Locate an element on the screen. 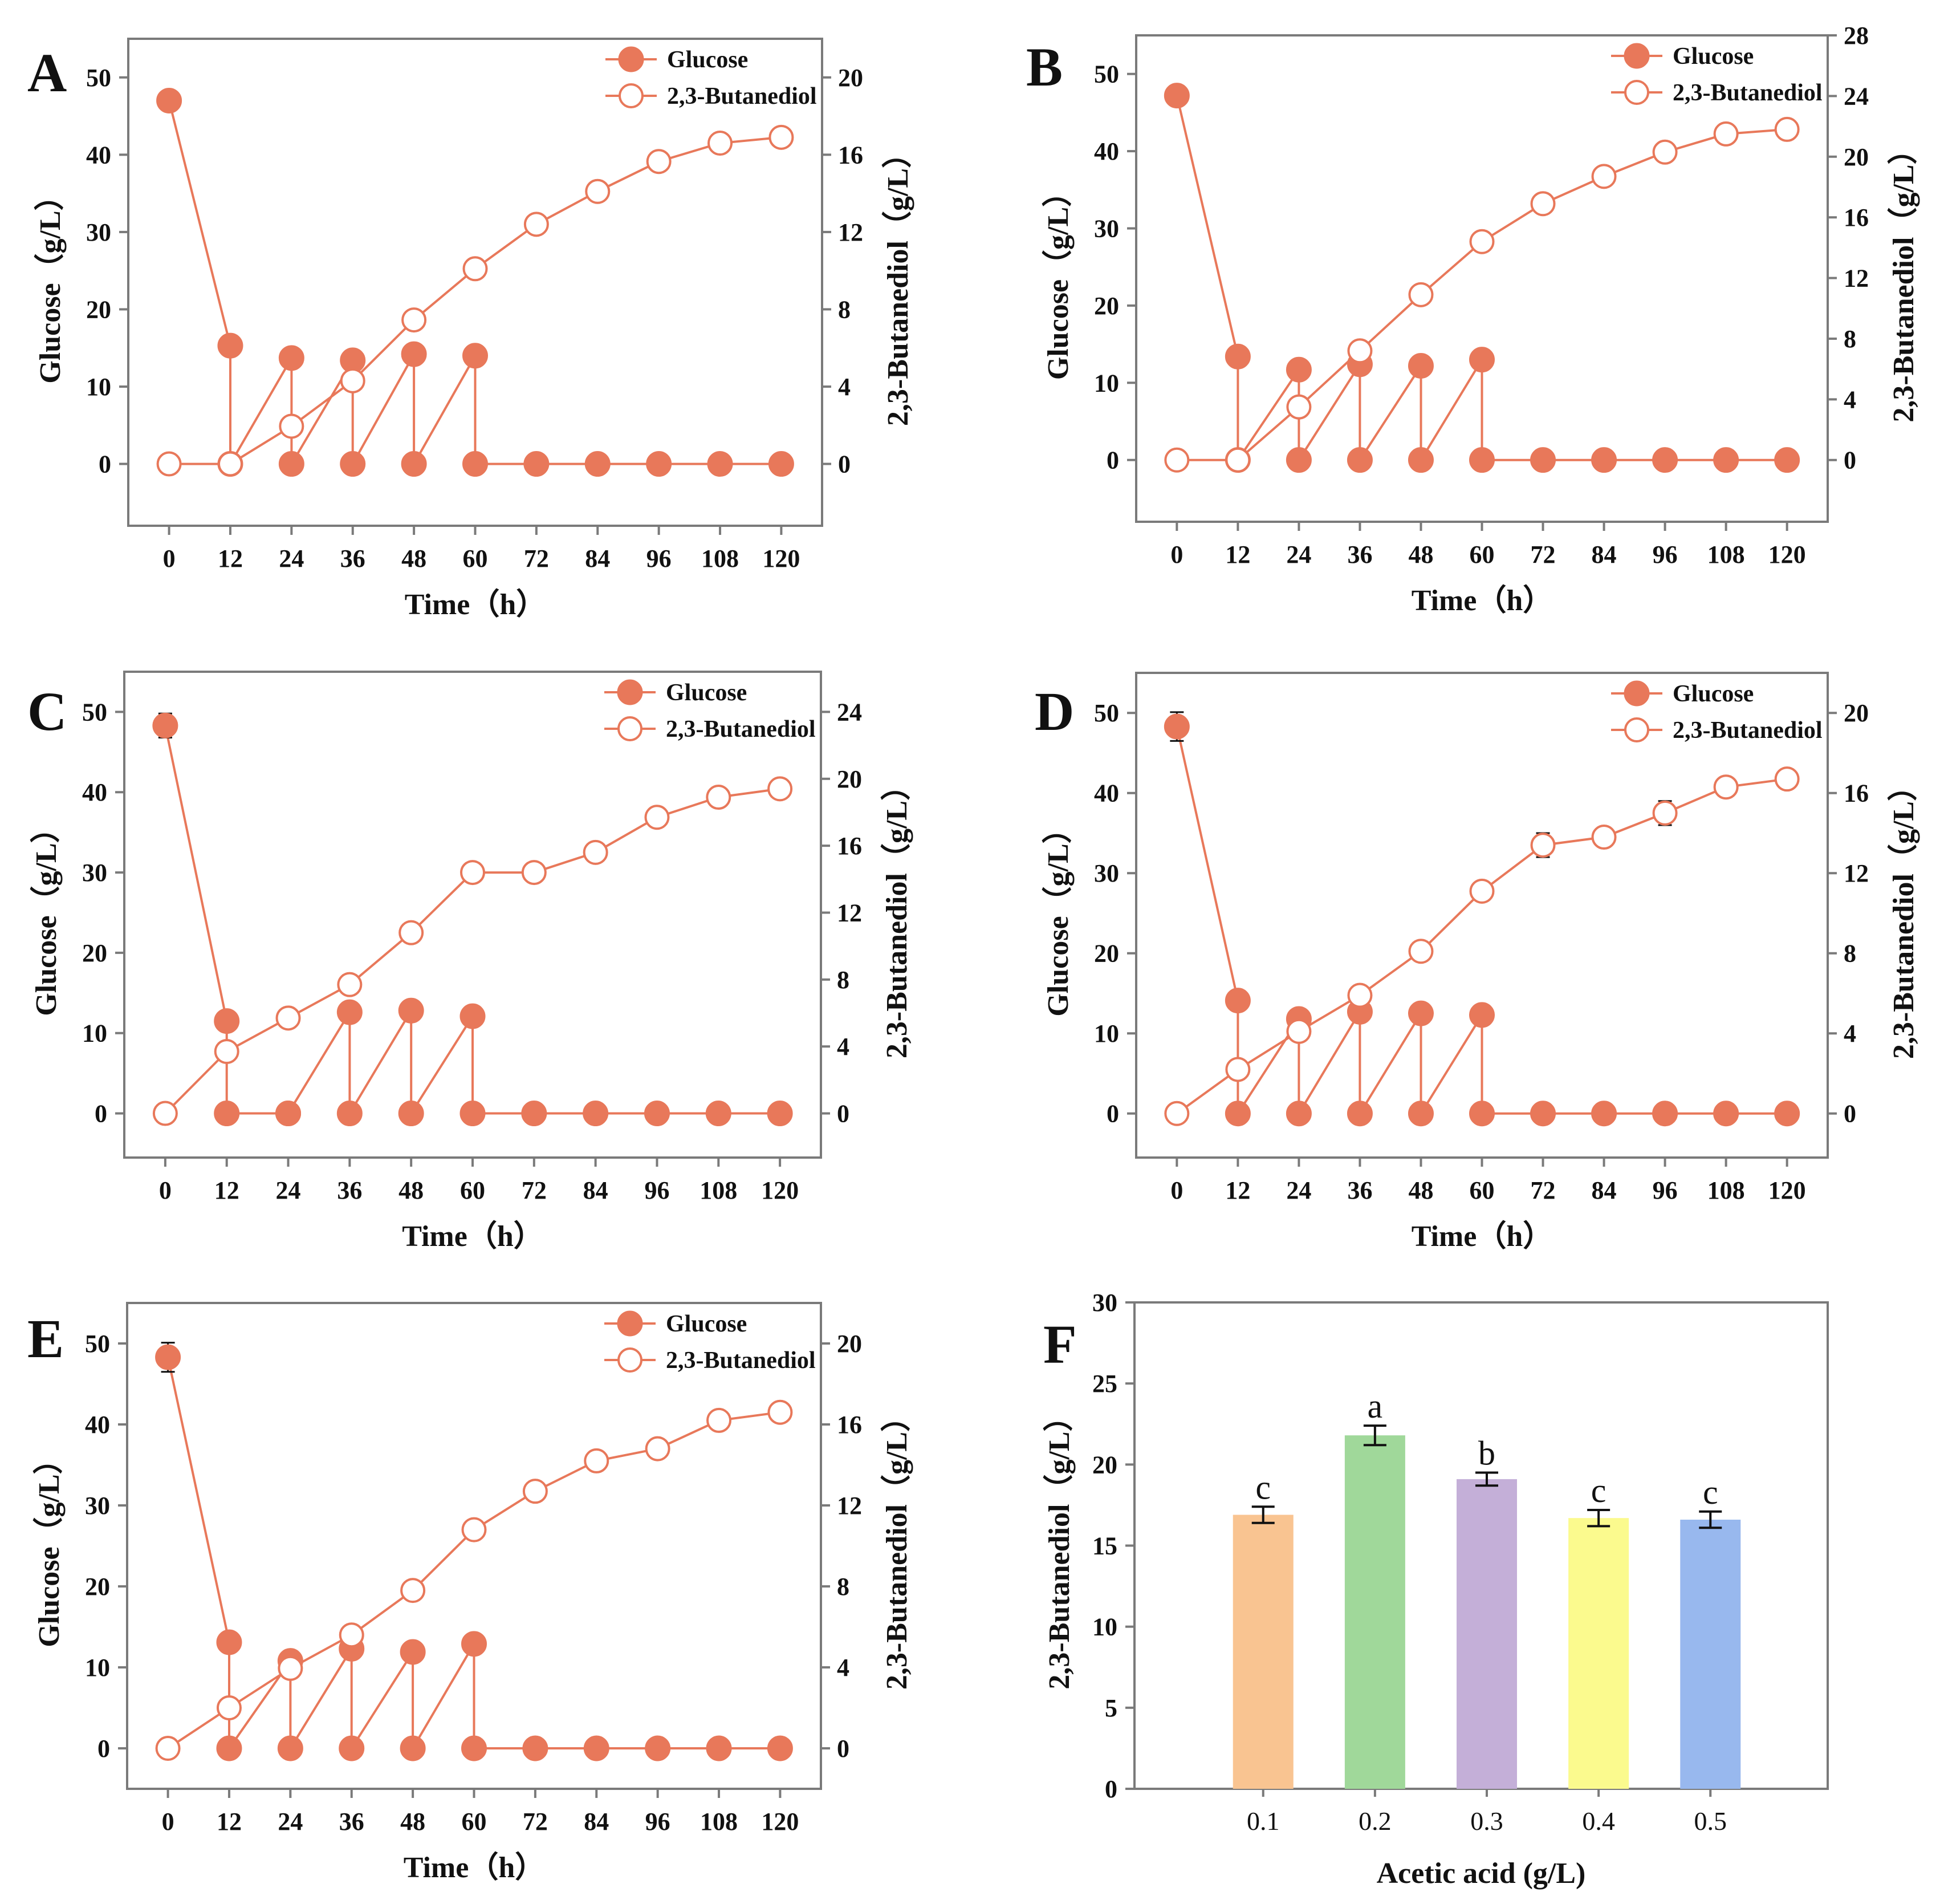  panel-letter: E is located at coordinates (45, 1338).